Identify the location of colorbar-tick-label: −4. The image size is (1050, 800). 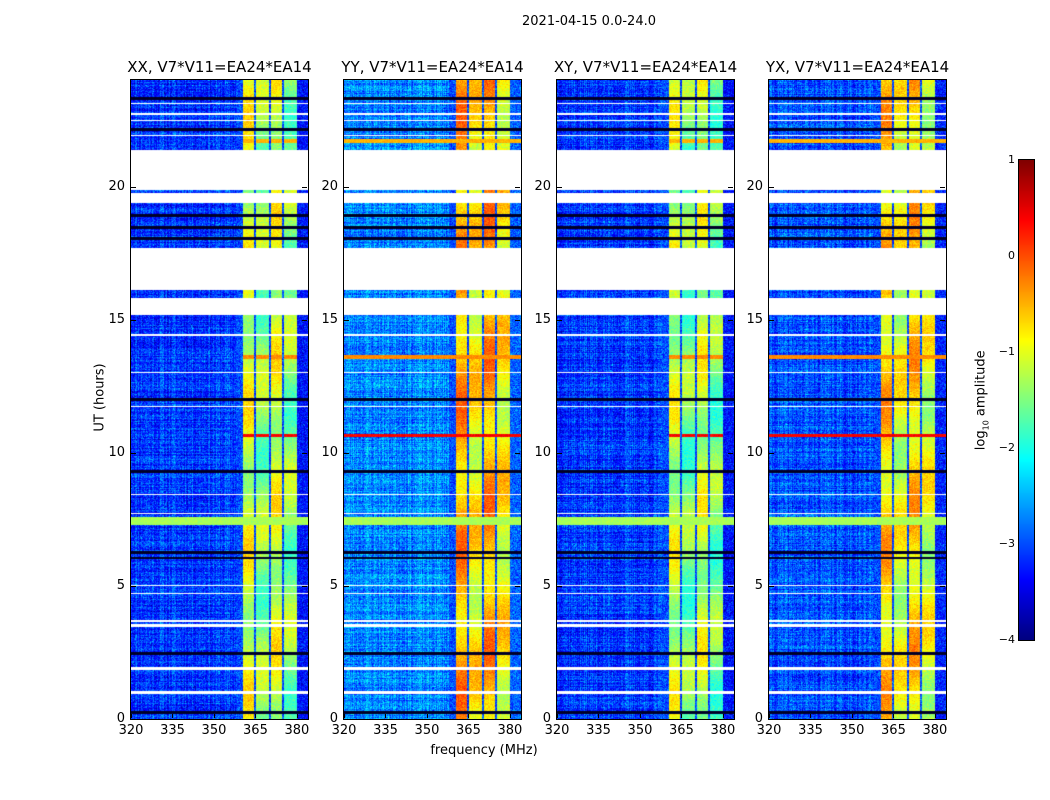
(1006, 639).